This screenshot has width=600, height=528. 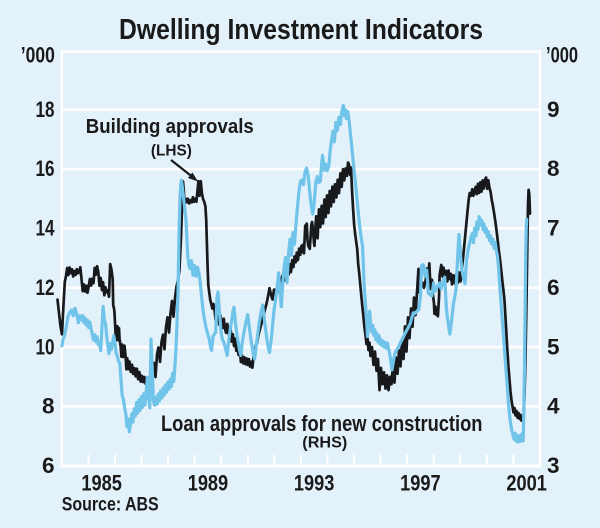 I want to click on svg-text: 12, so click(x=45, y=287).